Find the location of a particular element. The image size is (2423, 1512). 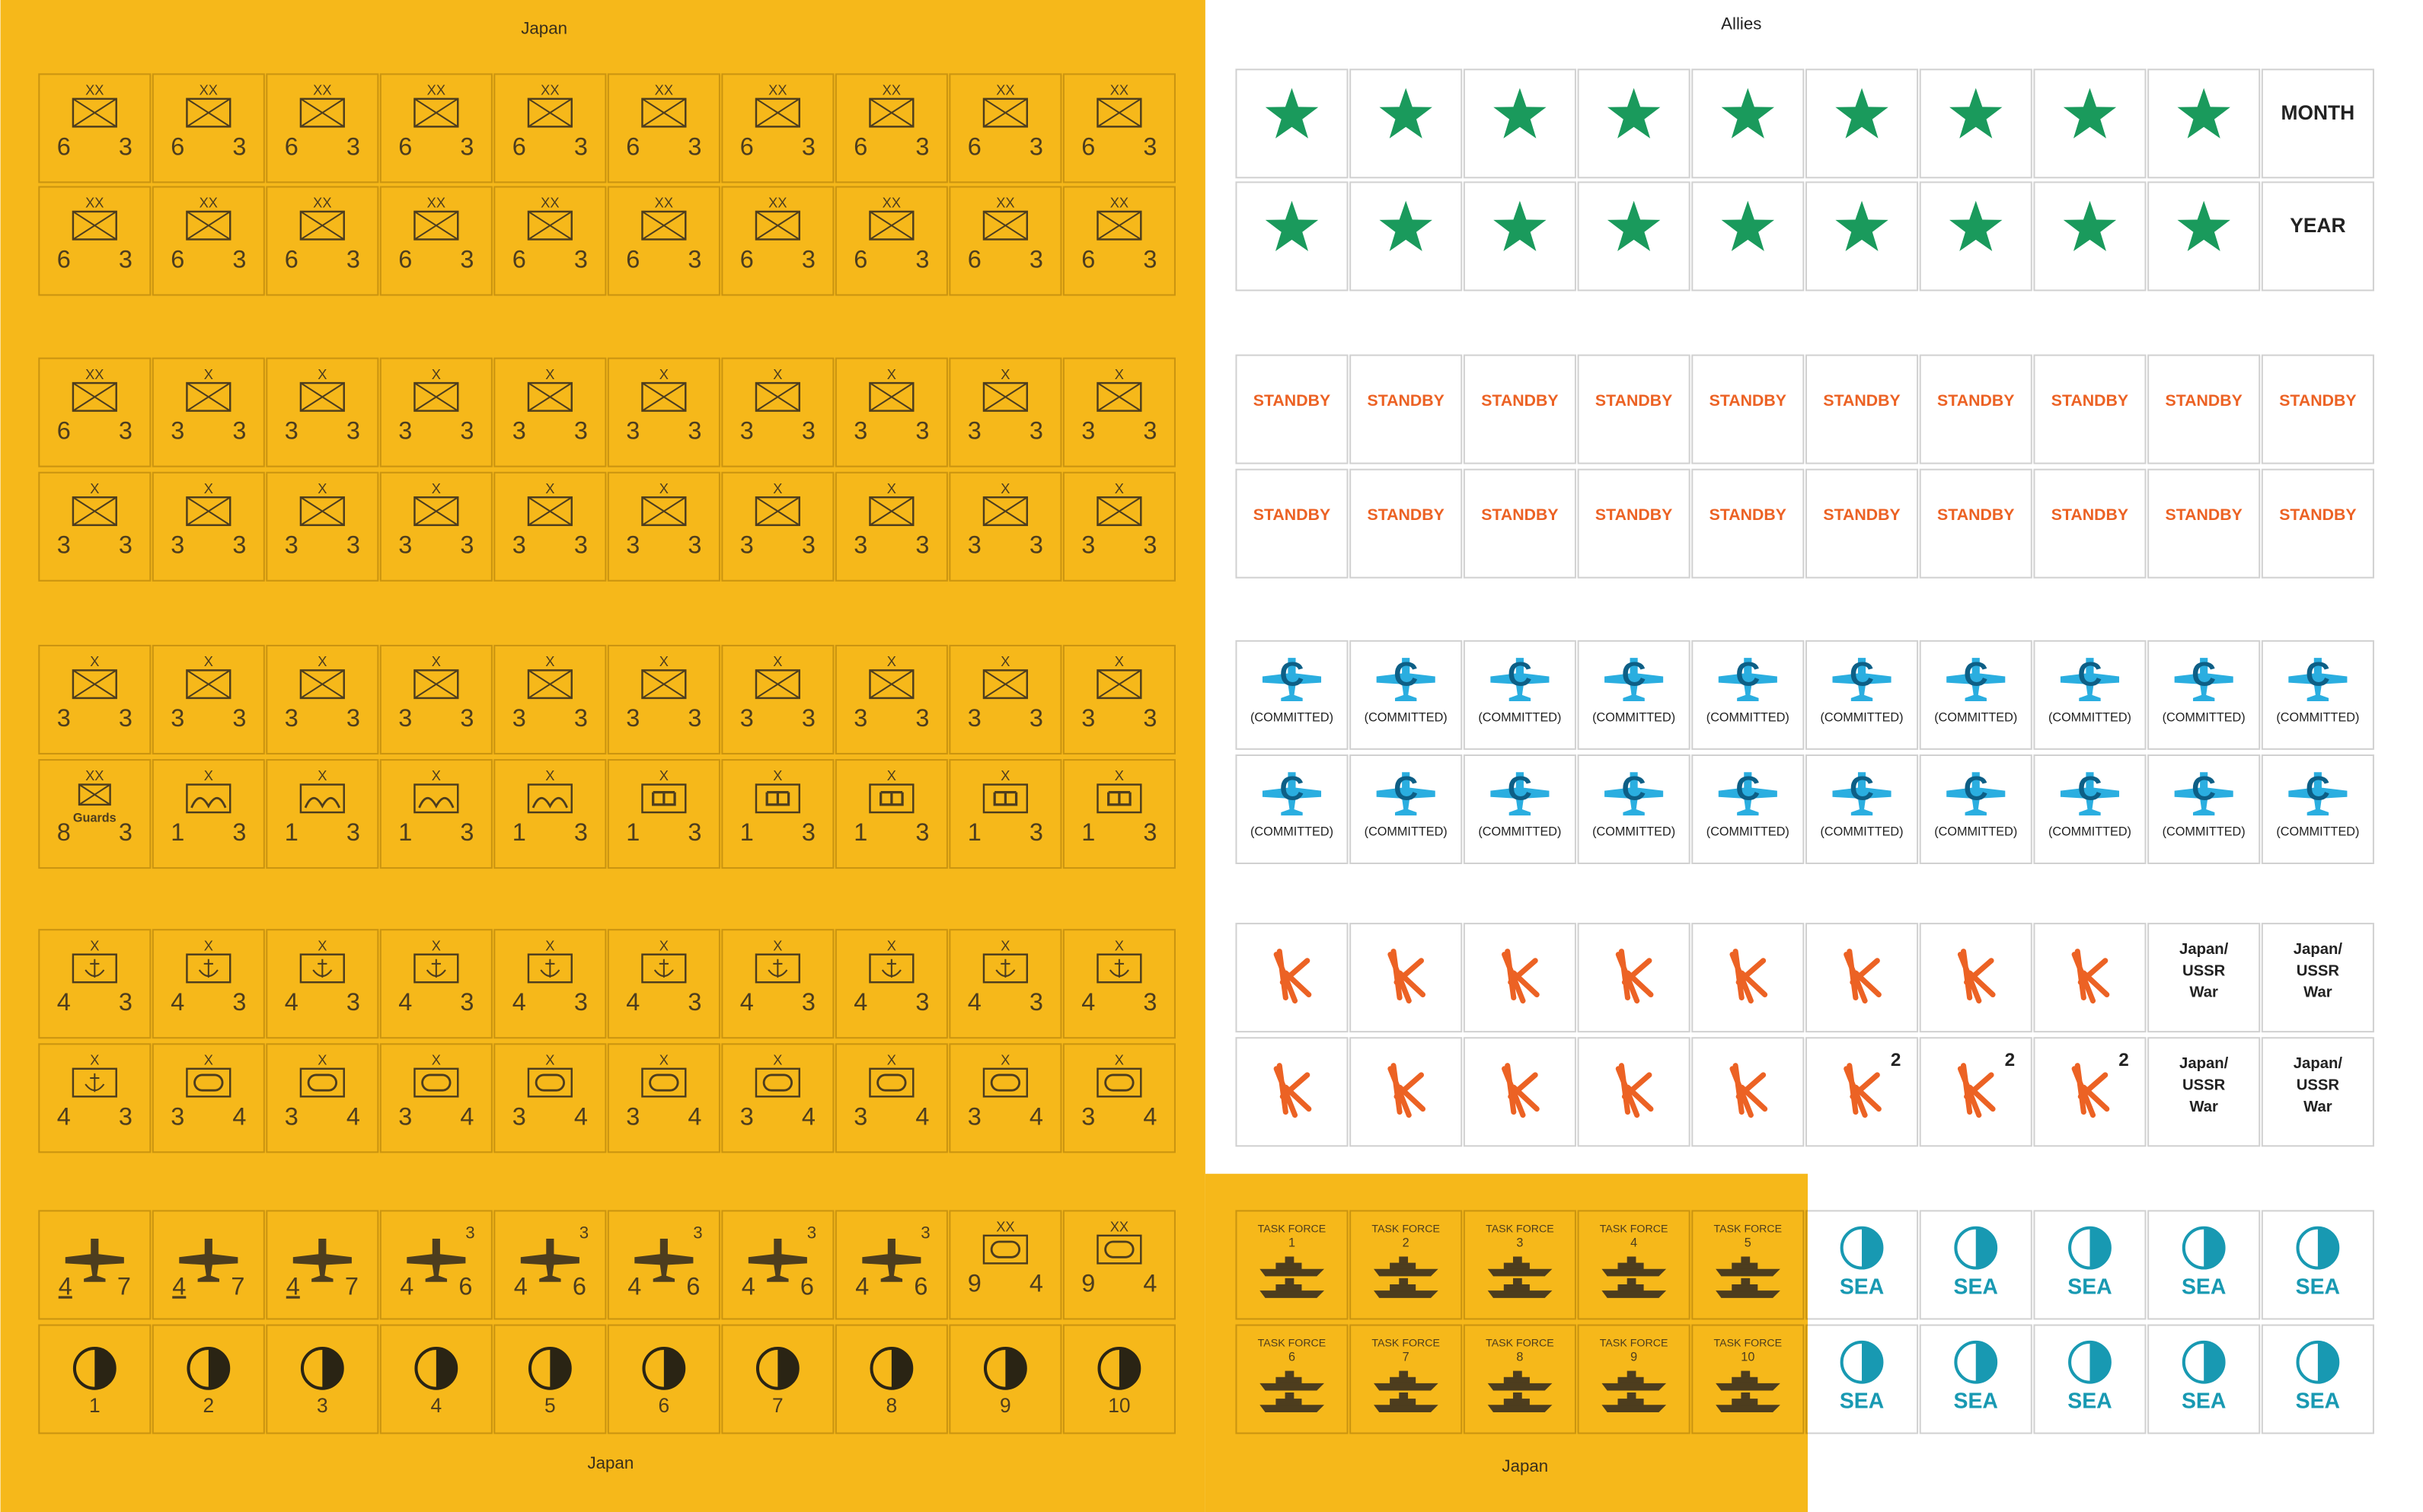

unit-size: X is located at coordinates (777, 661).